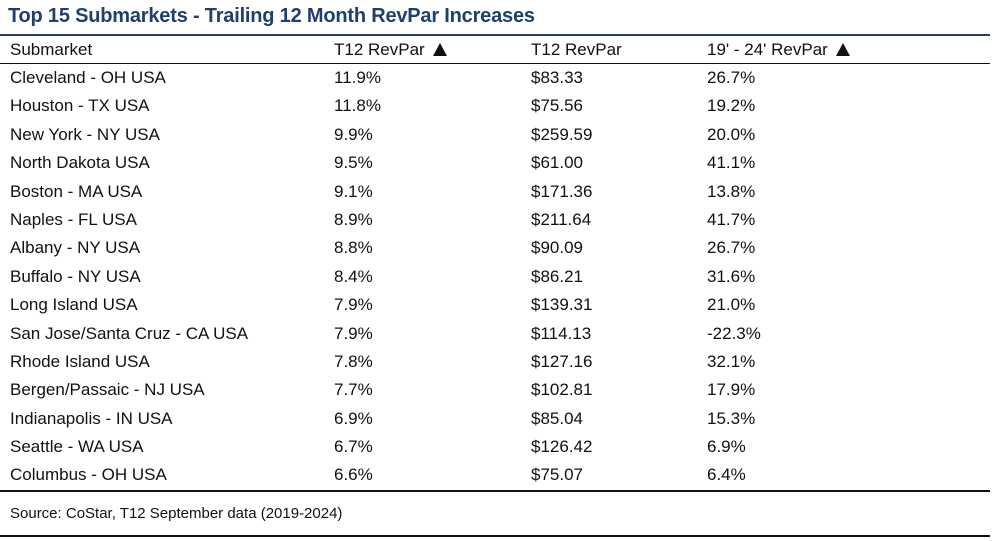  What do you see at coordinates (557, 475) in the screenshot?
I see `value-cell: $75.07` at bounding box center [557, 475].